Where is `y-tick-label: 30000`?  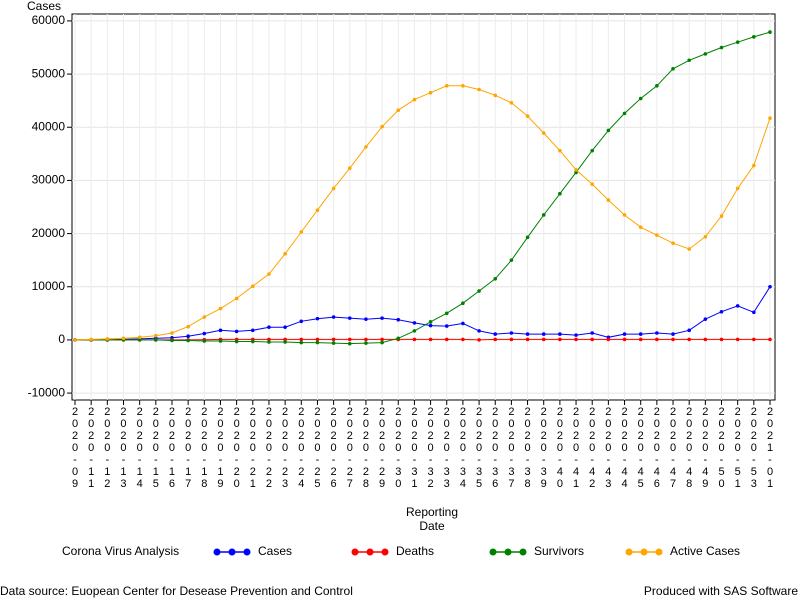
y-tick-label: 30000 is located at coordinates (49, 180).